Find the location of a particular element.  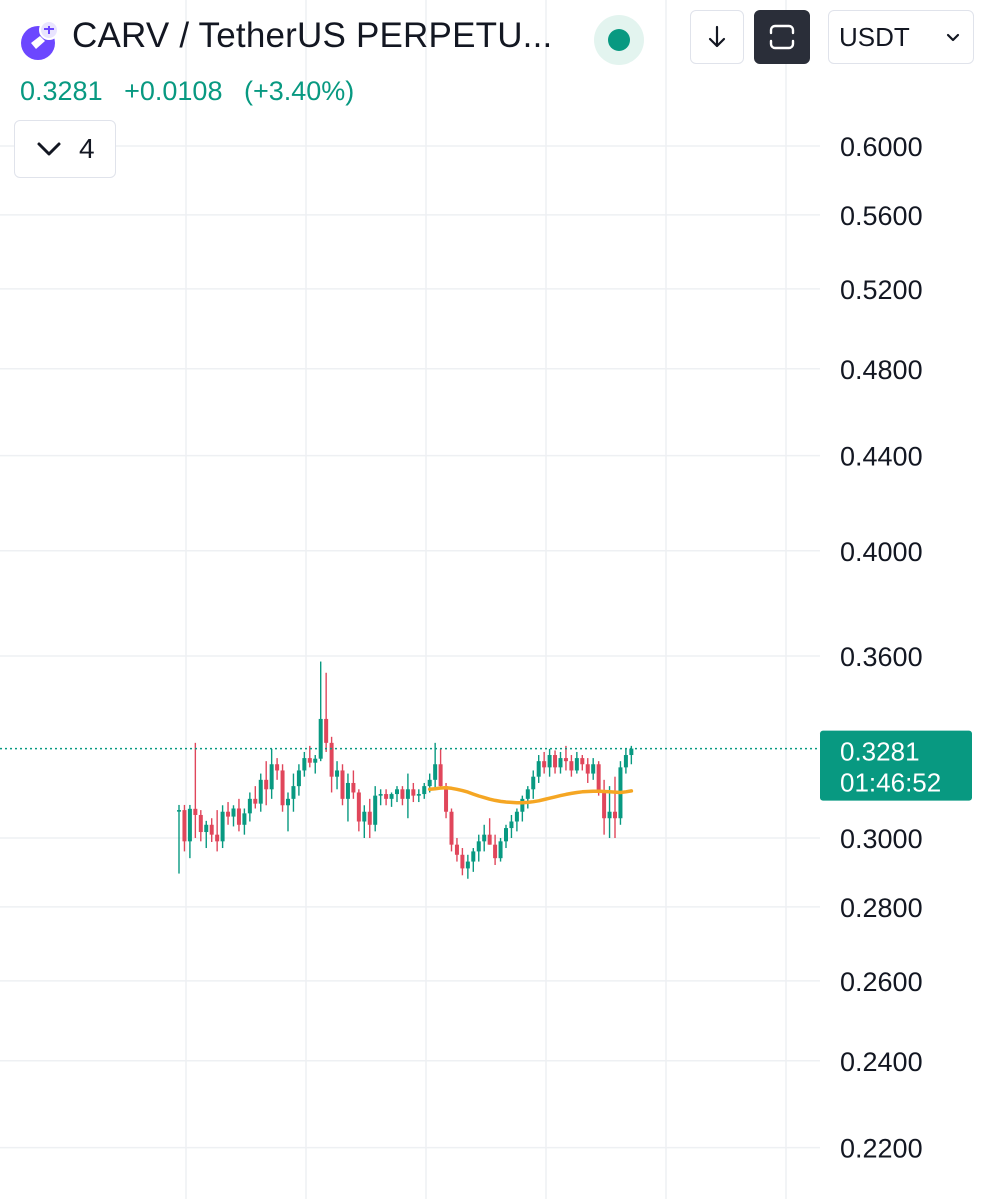

scroll-to-latest-button is located at coordinates (717, 37).